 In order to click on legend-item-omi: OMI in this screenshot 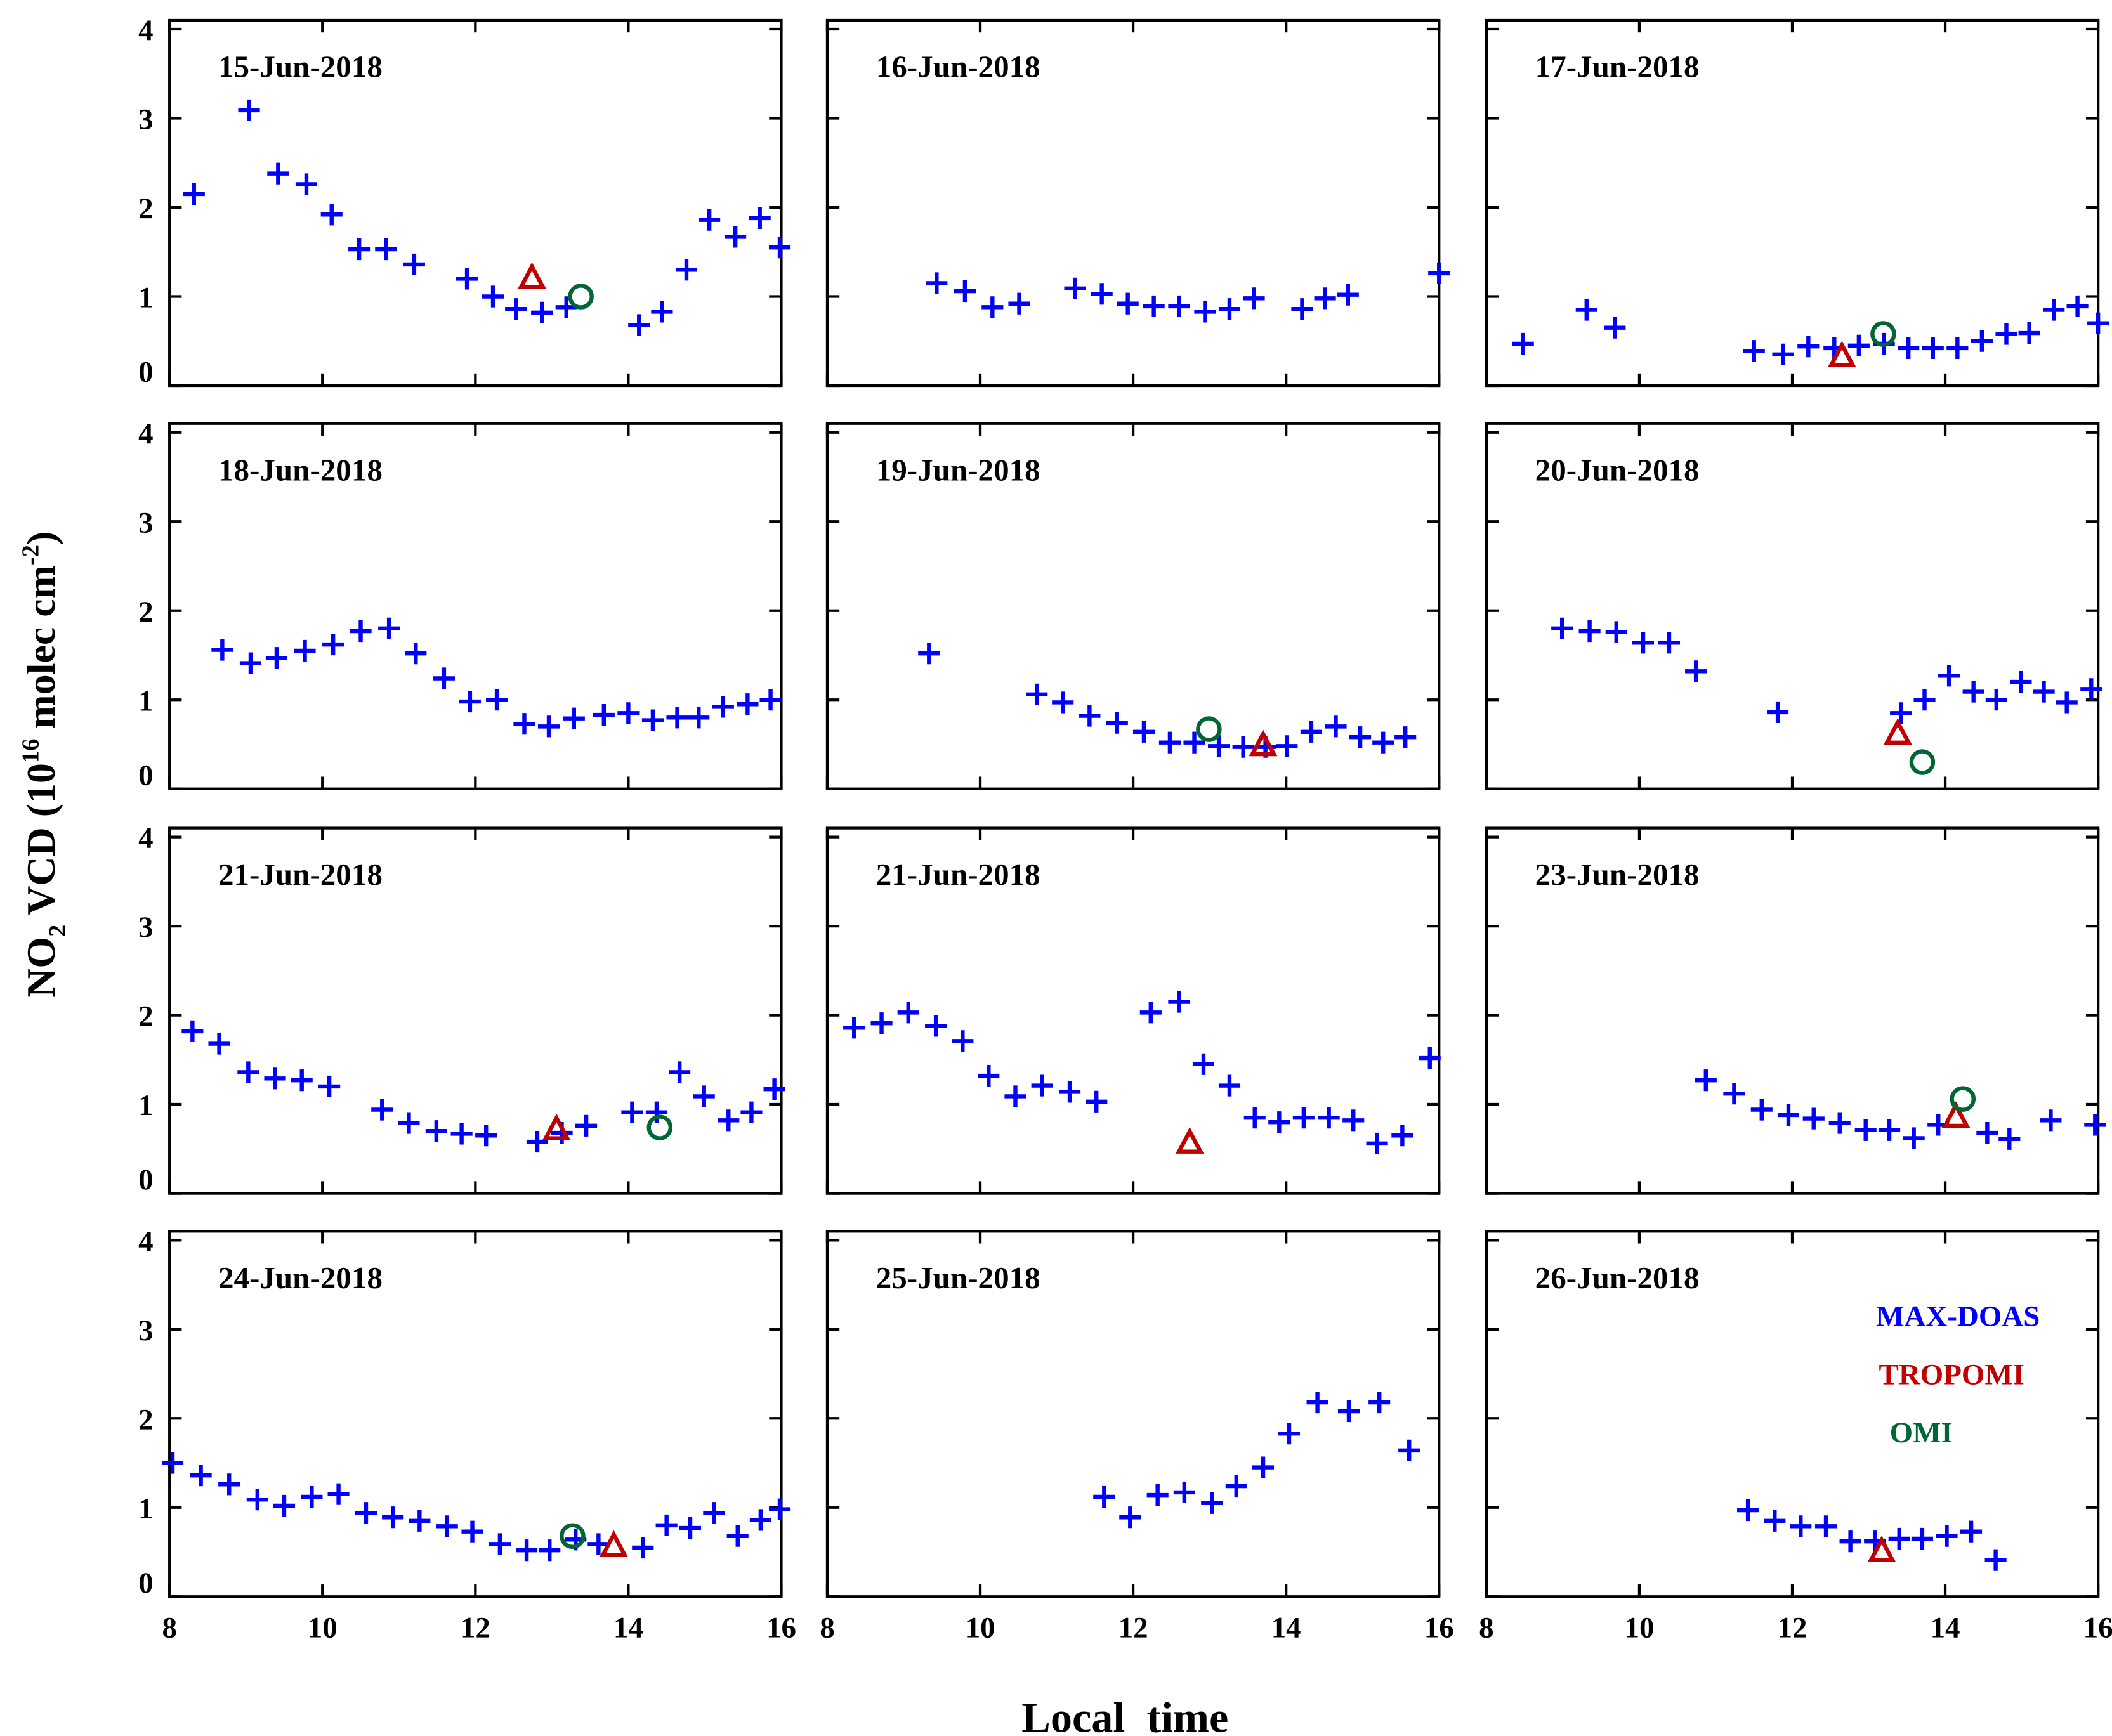, I will do `click(1922, 1433)`.